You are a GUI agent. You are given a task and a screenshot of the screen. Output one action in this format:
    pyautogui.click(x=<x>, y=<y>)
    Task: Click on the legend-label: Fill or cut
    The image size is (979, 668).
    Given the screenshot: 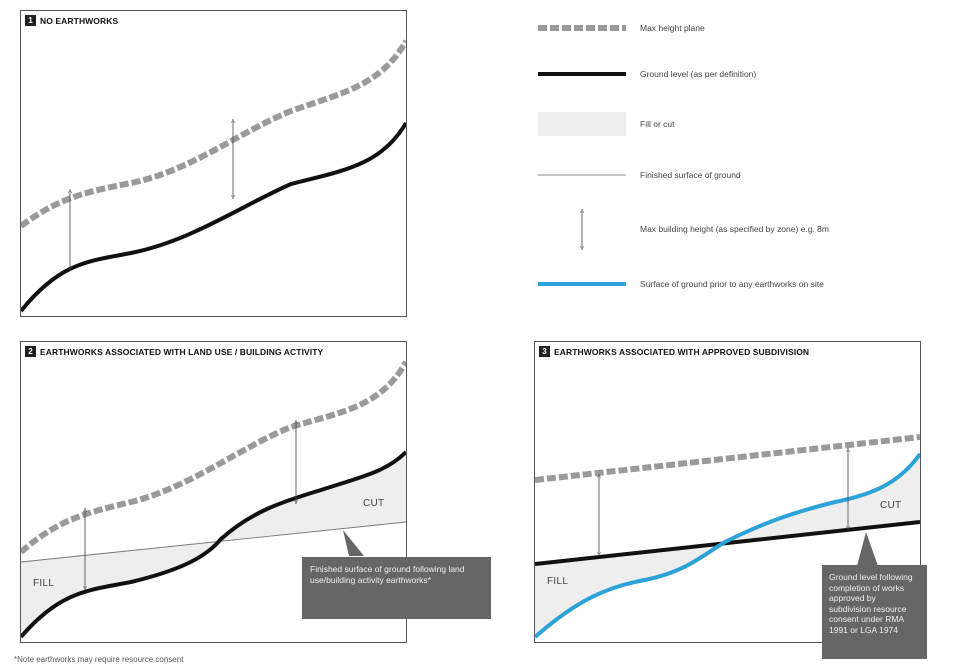 What is the action you would take?
    pyautogui.click(x=657, y=123)
    